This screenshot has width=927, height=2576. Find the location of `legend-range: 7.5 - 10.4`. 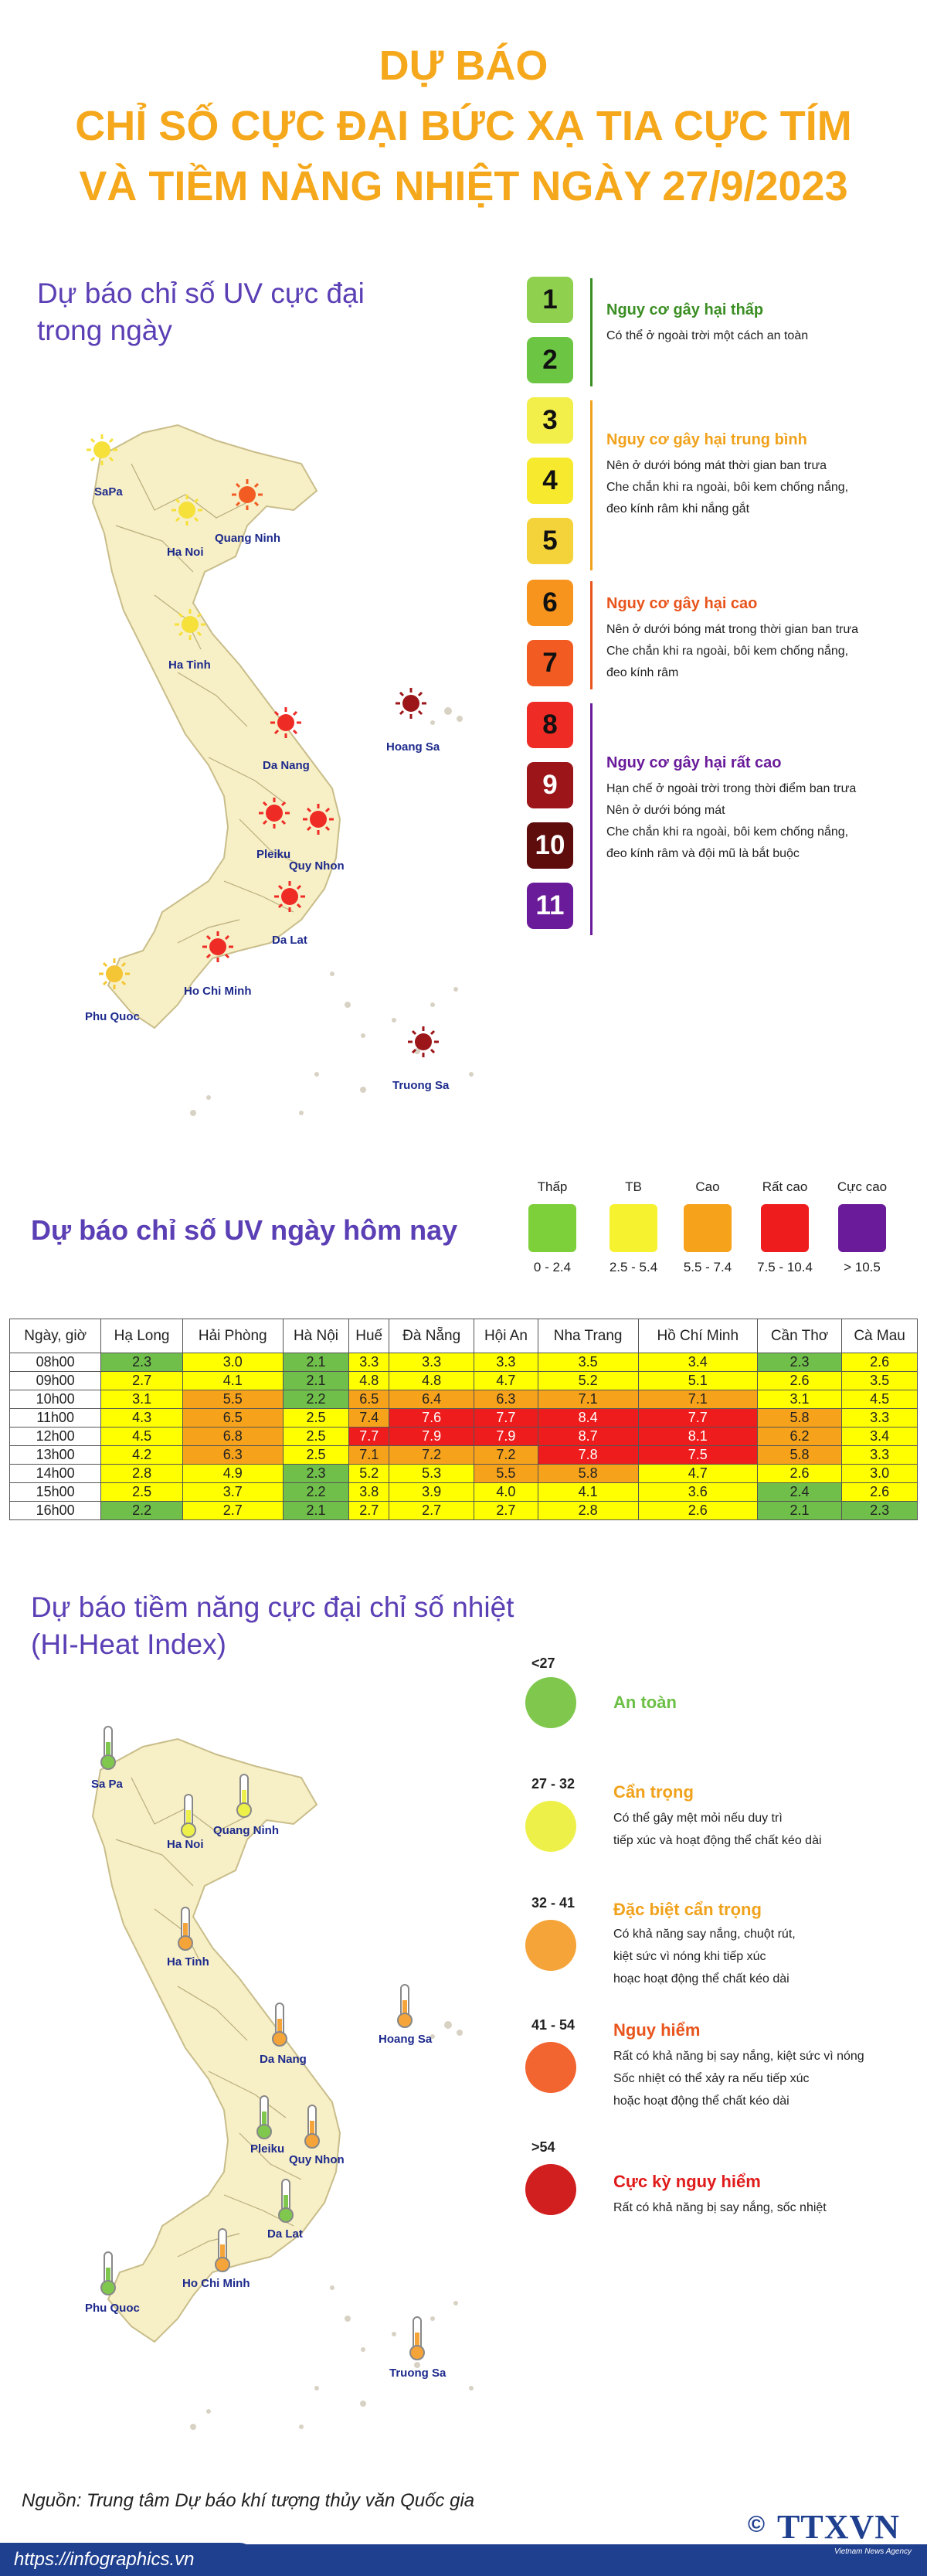

legend-range: 7.5 - 10.4 is located at coordinates (785, 1267).